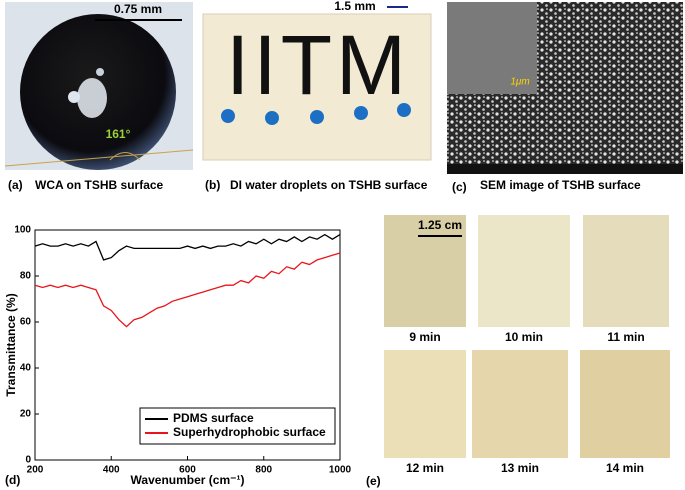 This screenshot has width=685, height=490. Describe the element at coordinates (188, 480) in the screenshot. I see `x-axis-label: Wavenumber (cm⁻¹)` at that location.